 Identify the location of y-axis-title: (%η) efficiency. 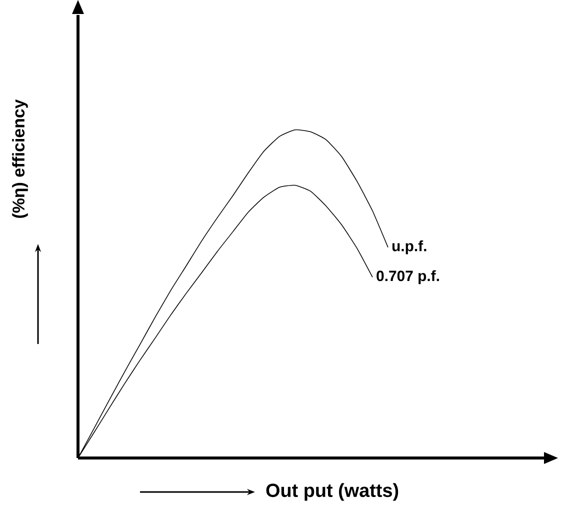
(20, 158).